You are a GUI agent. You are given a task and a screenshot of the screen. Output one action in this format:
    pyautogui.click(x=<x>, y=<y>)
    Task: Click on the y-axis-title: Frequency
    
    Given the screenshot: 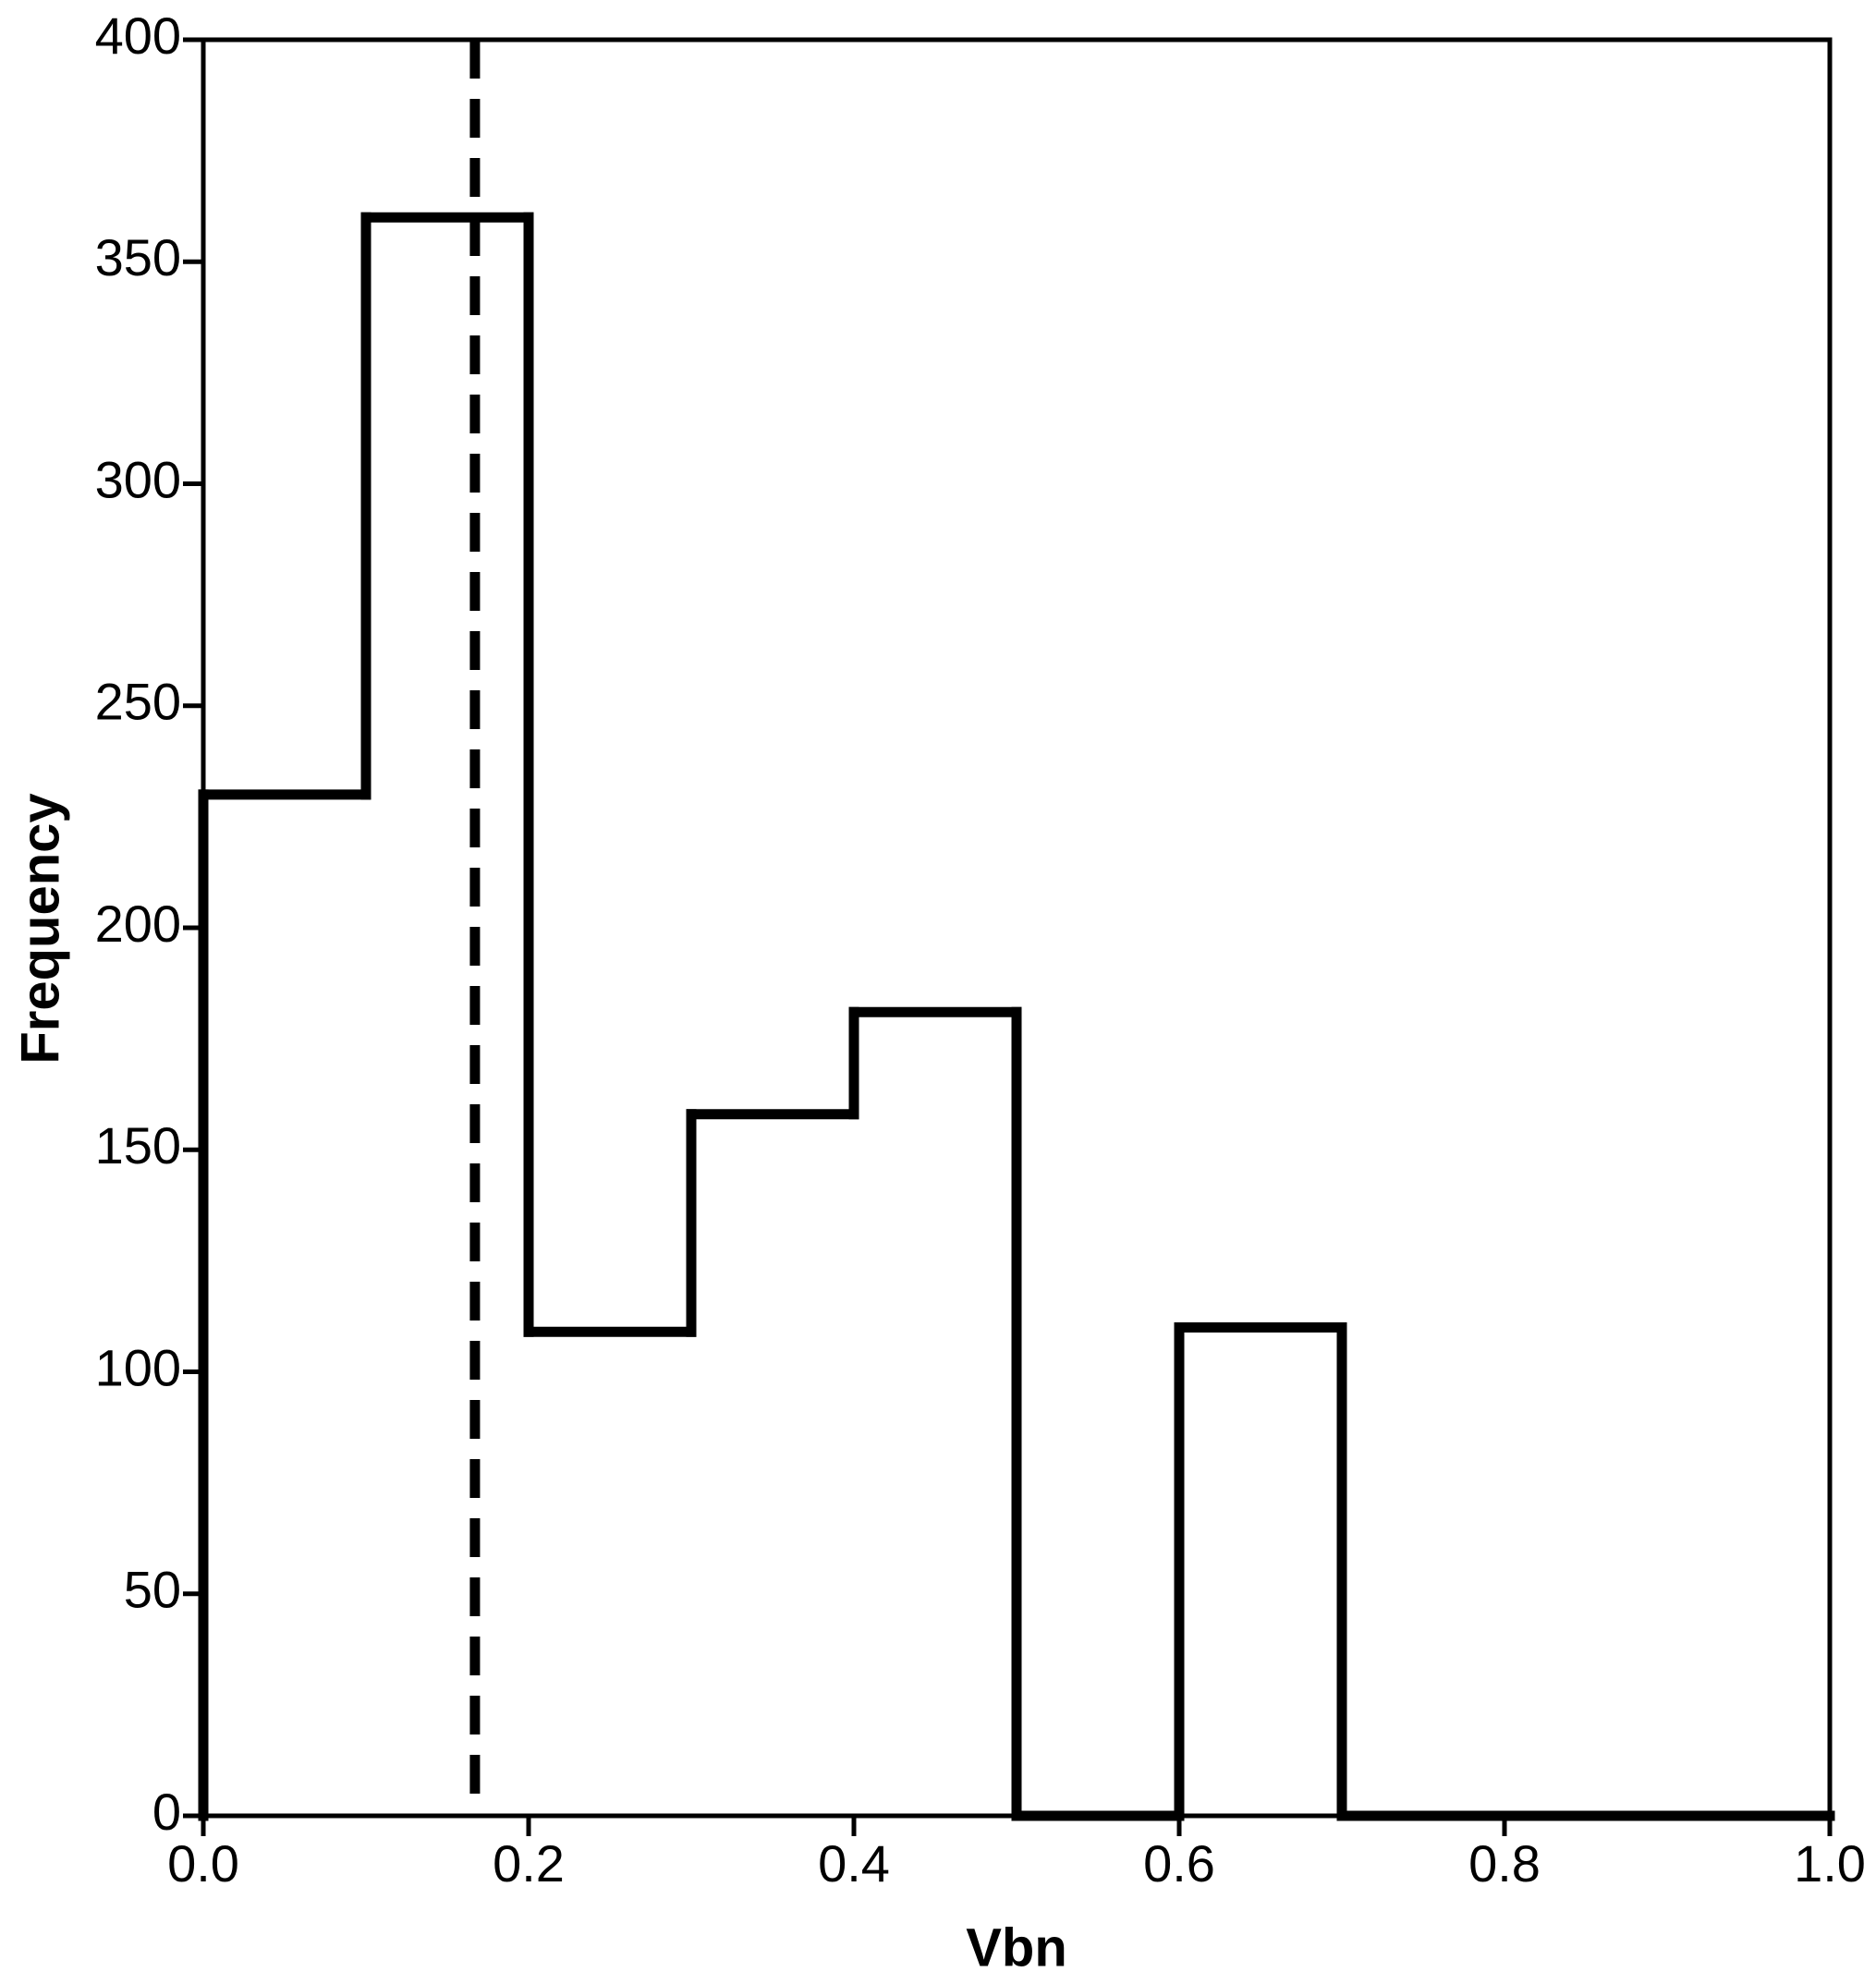 What is the action you would take?
    pyautogui.click(x=40, y=929)
    